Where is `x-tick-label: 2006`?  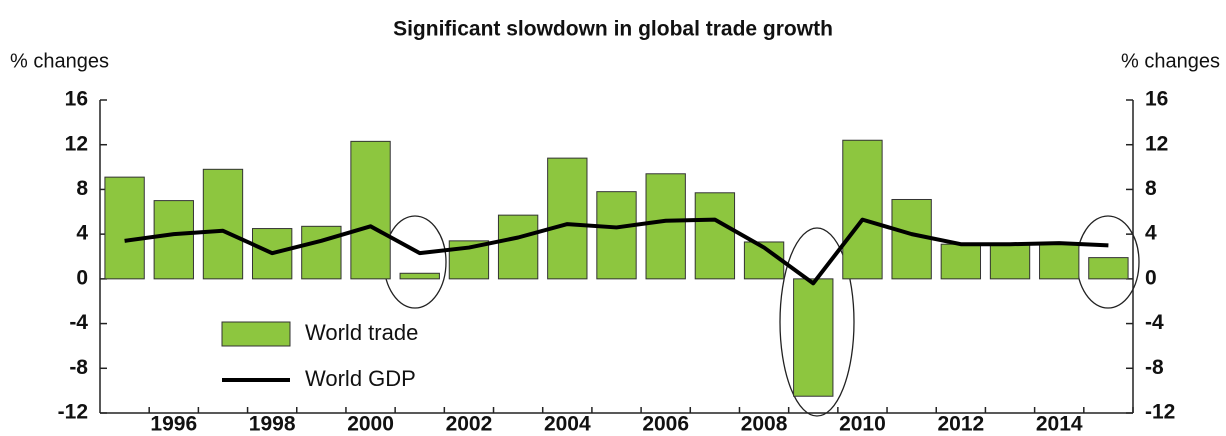
x-tick-label: 2006 is located at coordinates (665, 424).